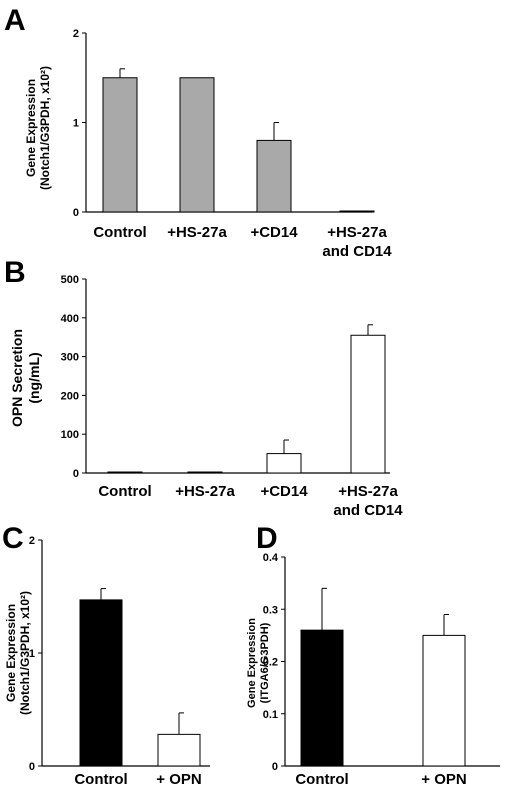 This screenshot has width=520, height=786. I want to click on y-axis-label-line: OPN Secretion, so click(17, 378).